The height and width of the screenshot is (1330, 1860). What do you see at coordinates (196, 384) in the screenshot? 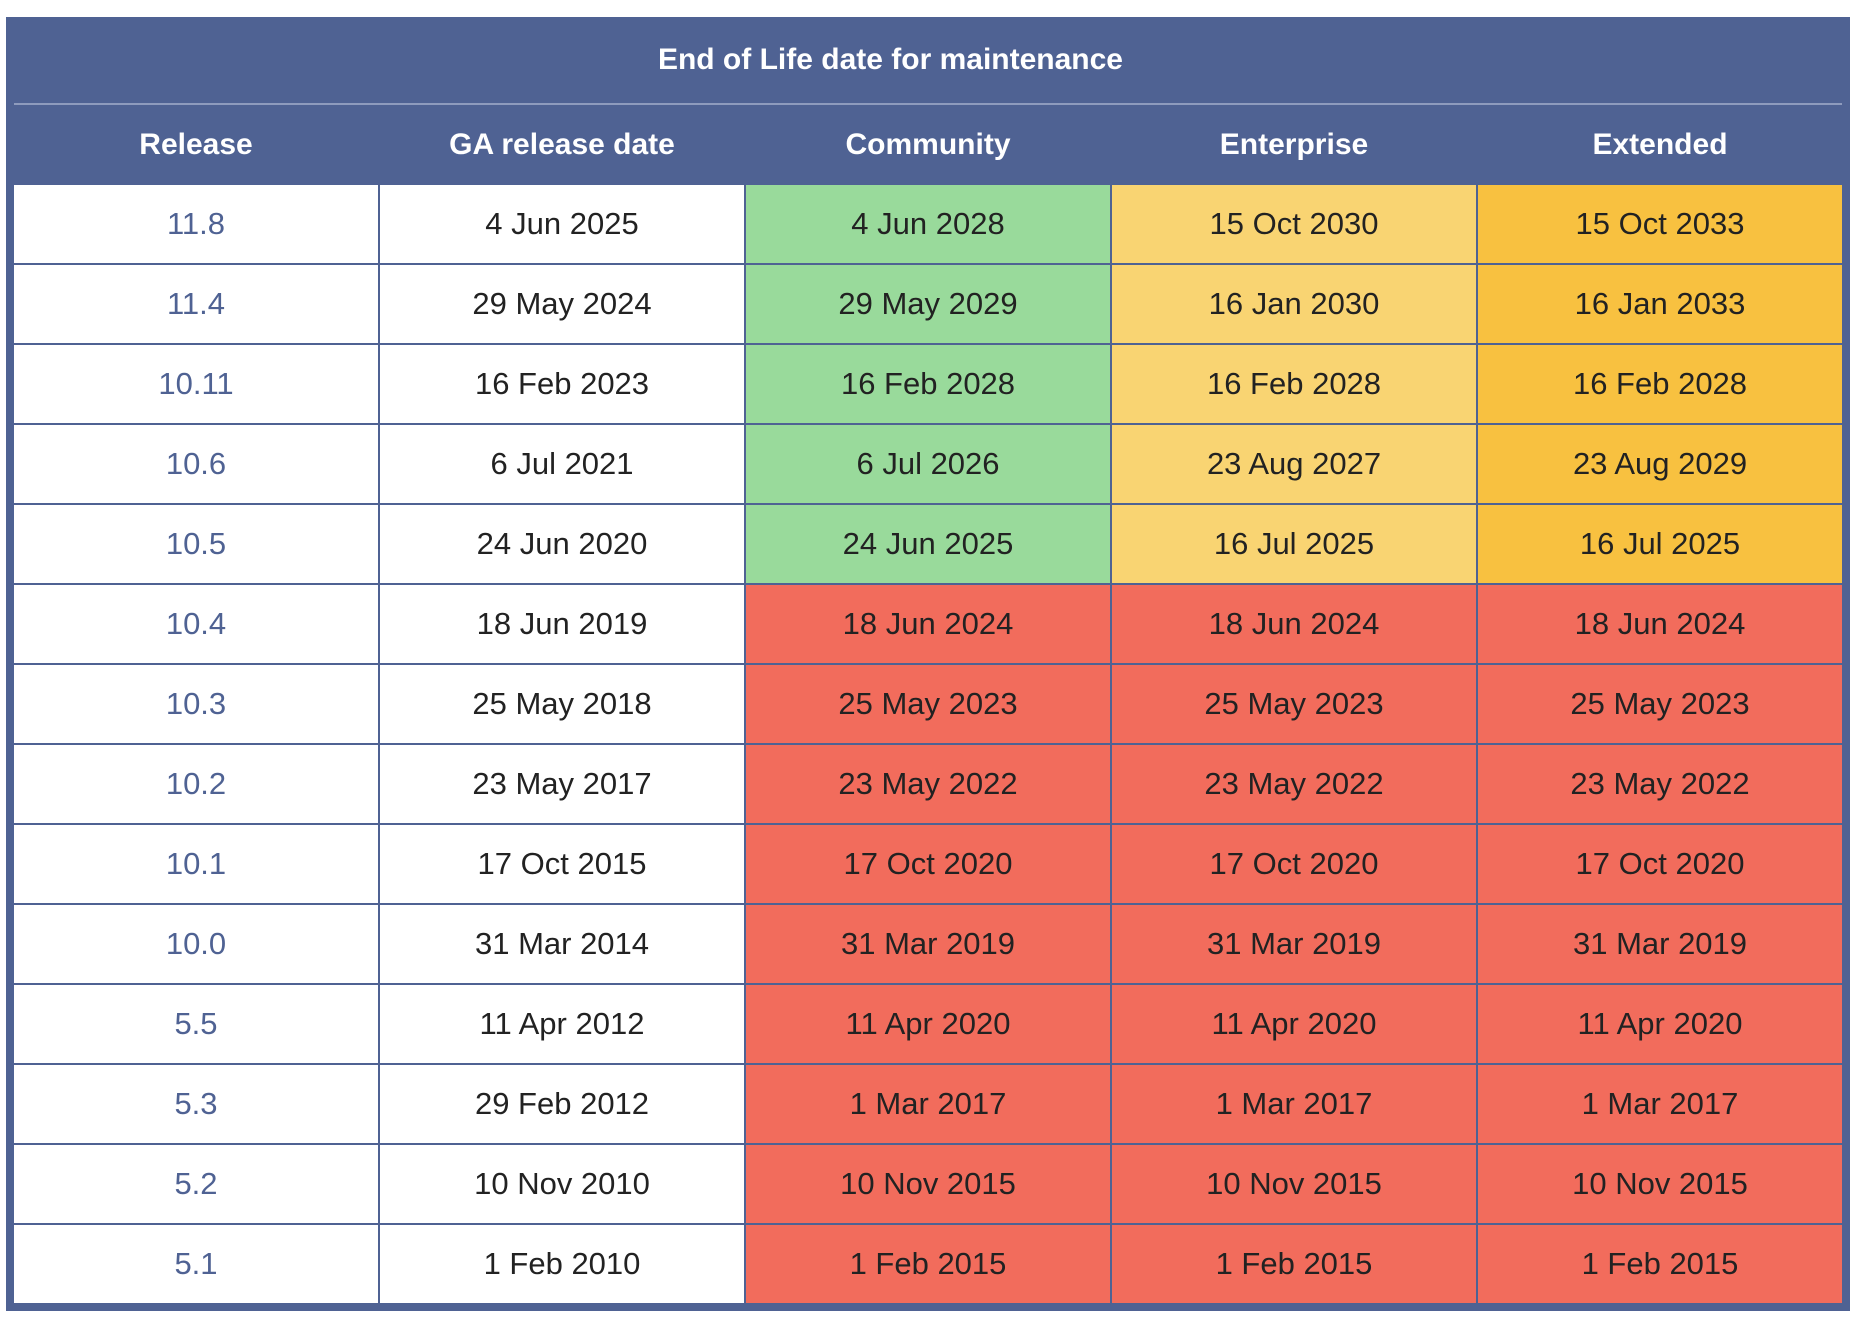
I see `release-cell: 10.11` at bounding box center [196, 384].